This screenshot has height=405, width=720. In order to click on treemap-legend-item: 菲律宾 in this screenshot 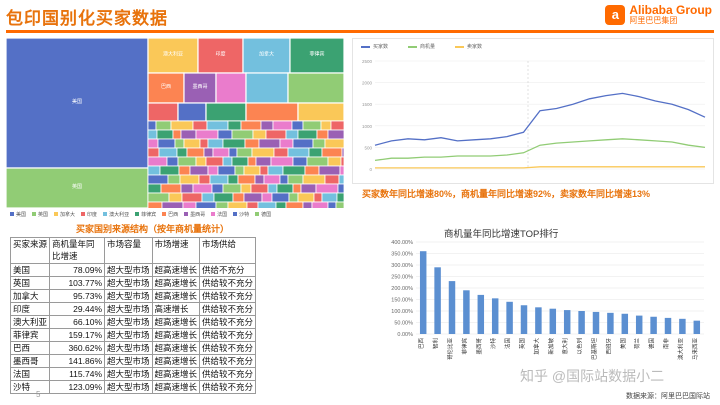, I will do `click(145, 214)`.